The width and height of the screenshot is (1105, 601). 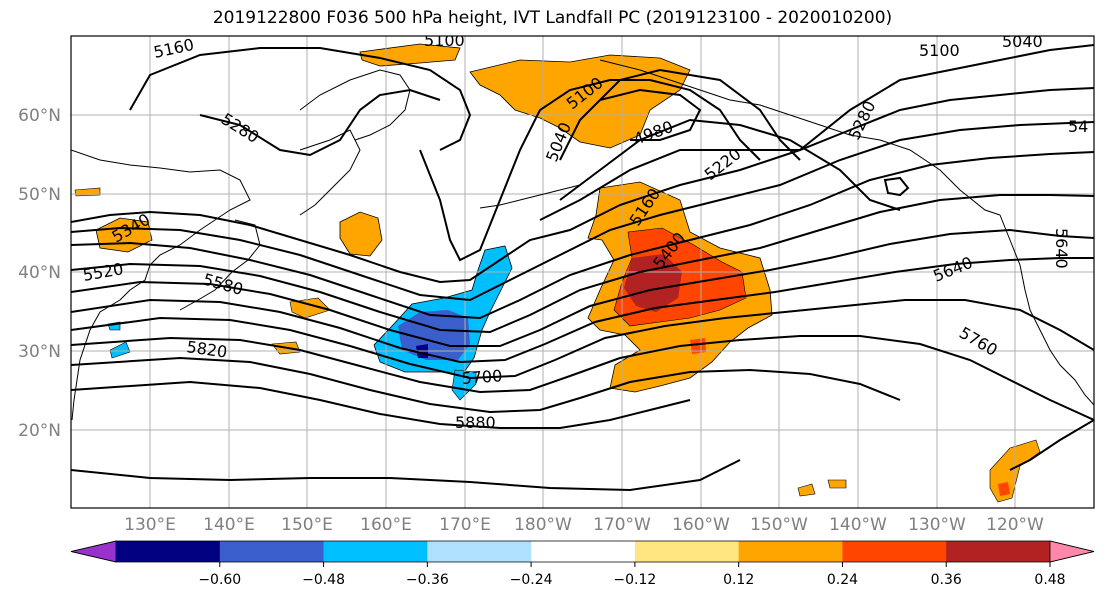 I want to click on lat-label-60n: 60°N, so click(x=39, y=116).